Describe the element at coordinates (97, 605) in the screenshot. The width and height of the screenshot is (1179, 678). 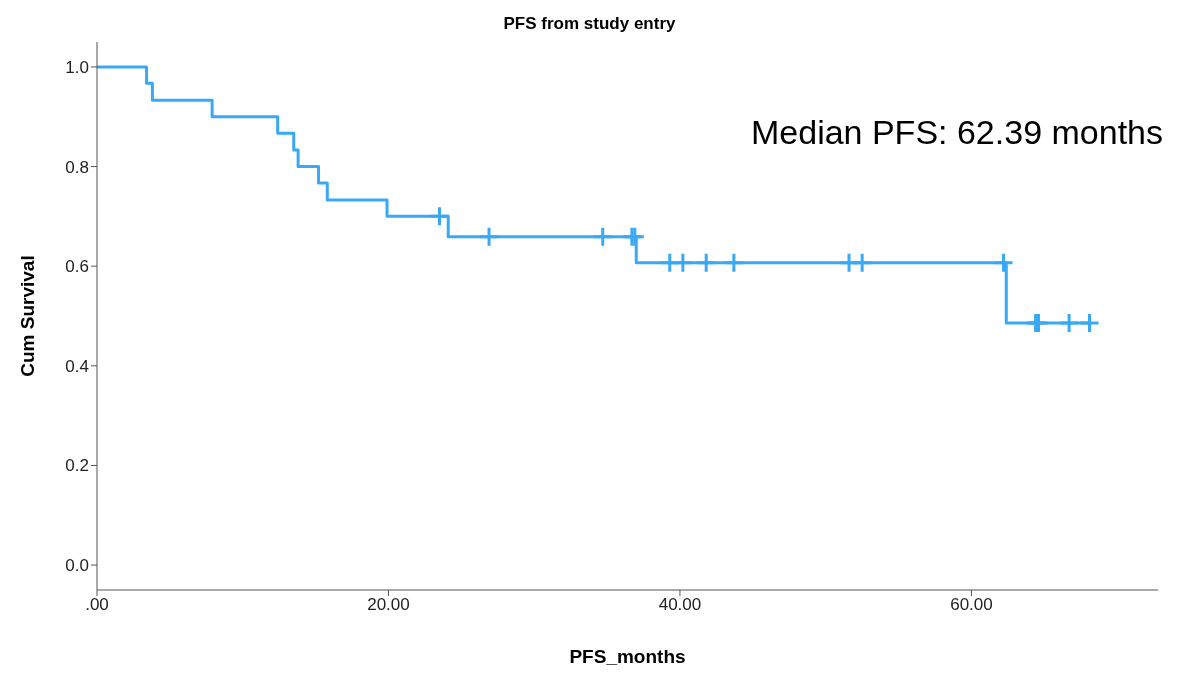
I see `x-tick-label: .00` at that location.